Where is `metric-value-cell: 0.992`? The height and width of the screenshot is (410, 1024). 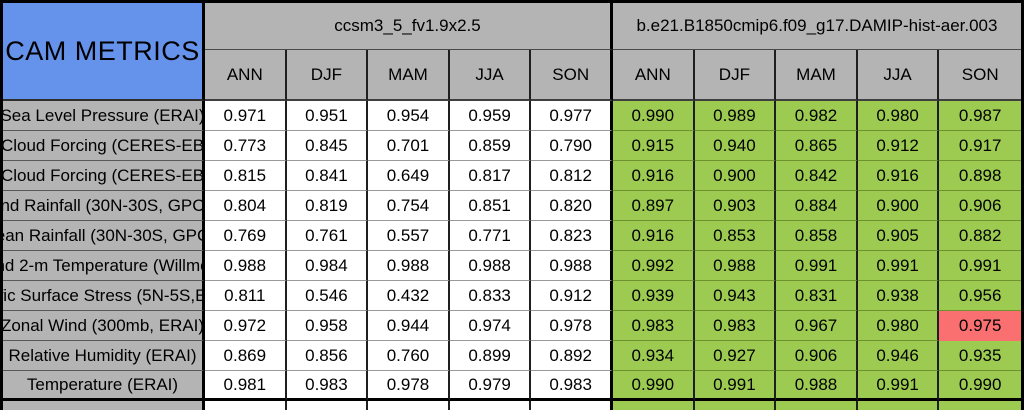 metric-value-cell: 0.992 is located at coordinates (653, 266).